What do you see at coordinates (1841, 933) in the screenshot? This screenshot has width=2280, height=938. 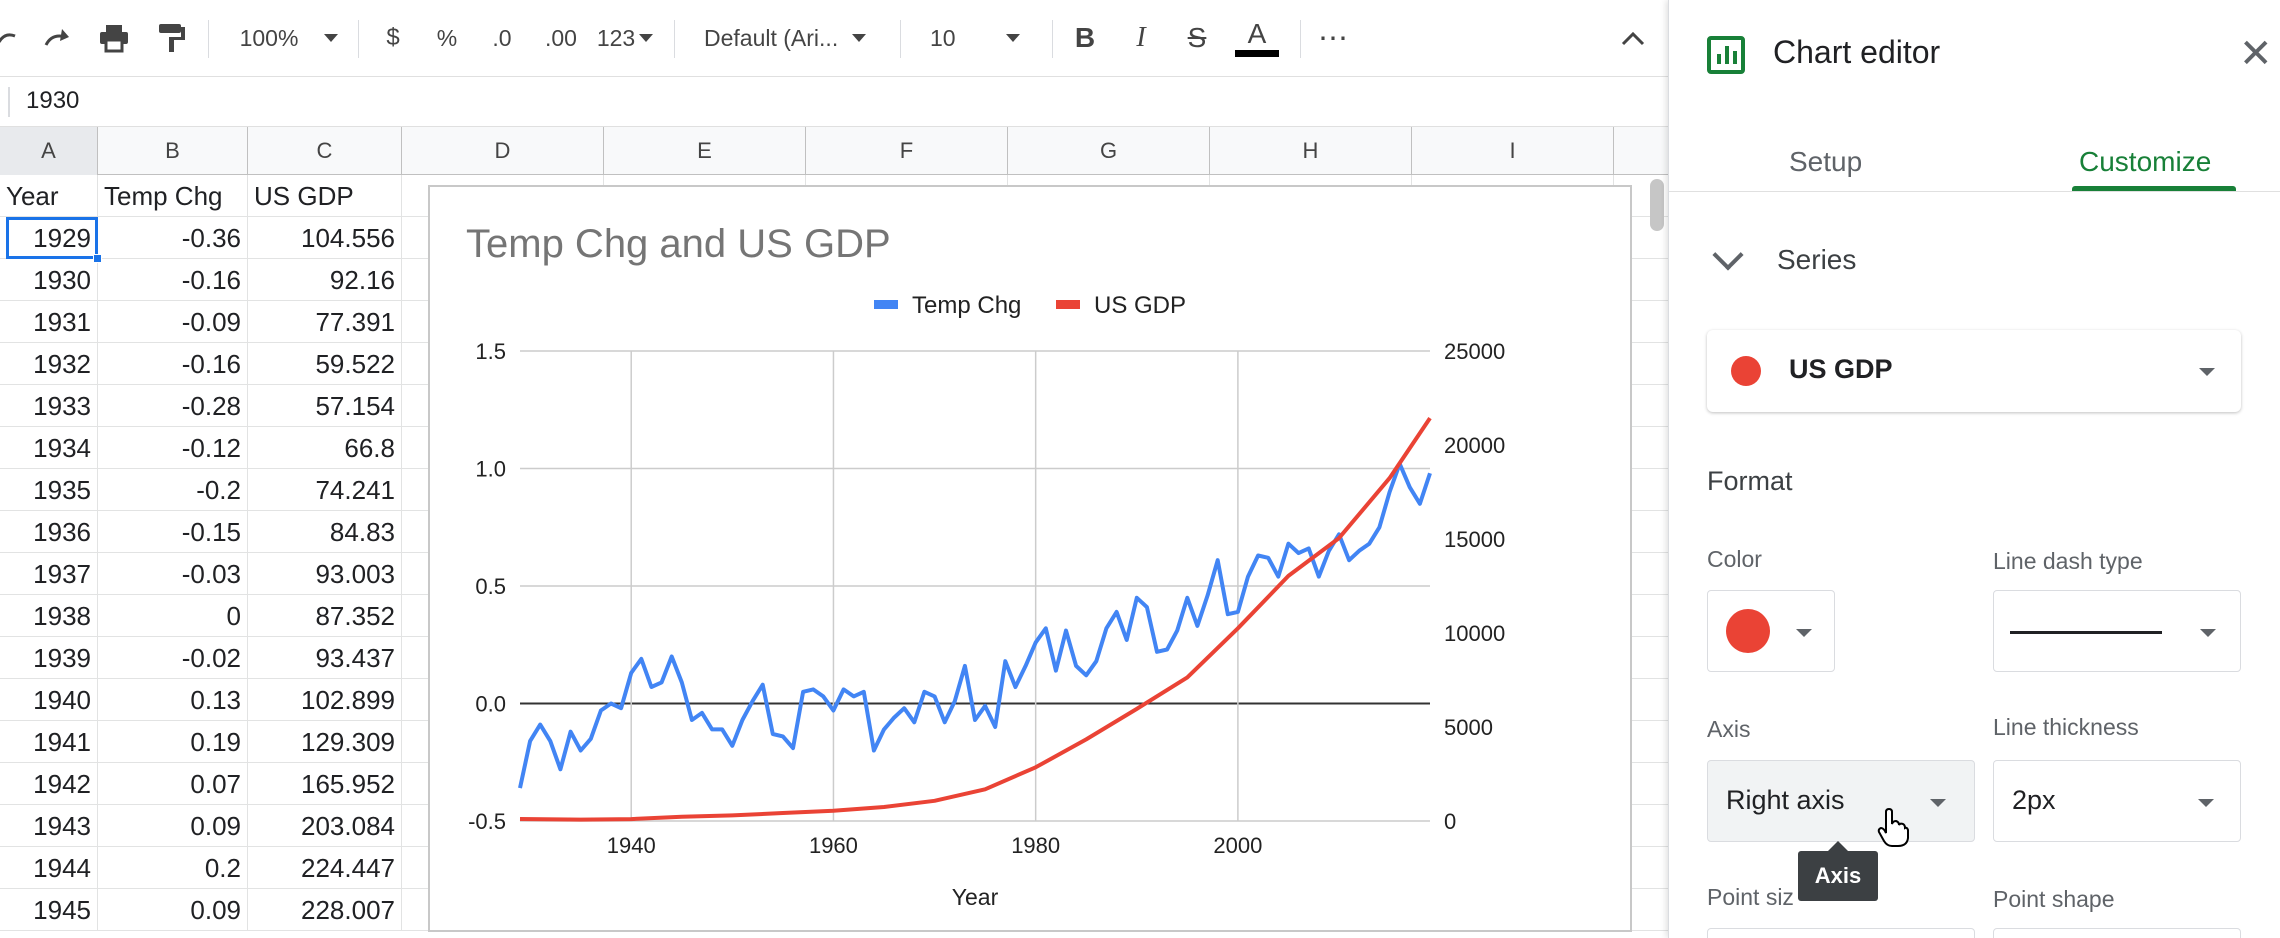 I see `point-size-select` at bounding box center [1841, 933].